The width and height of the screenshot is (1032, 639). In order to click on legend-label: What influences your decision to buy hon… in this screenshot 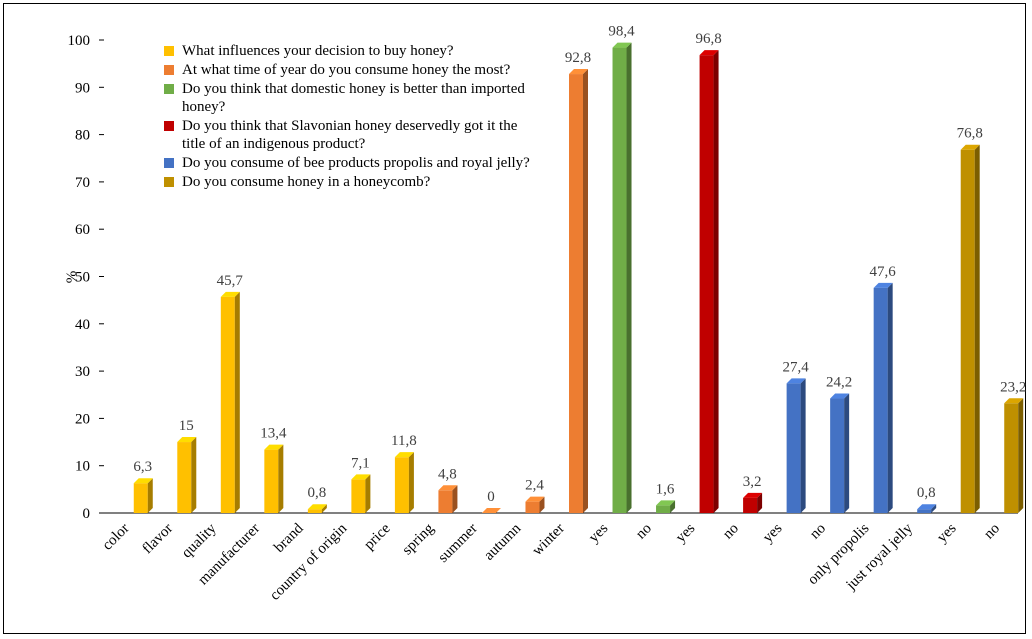, I will do `click(318, 51)`.